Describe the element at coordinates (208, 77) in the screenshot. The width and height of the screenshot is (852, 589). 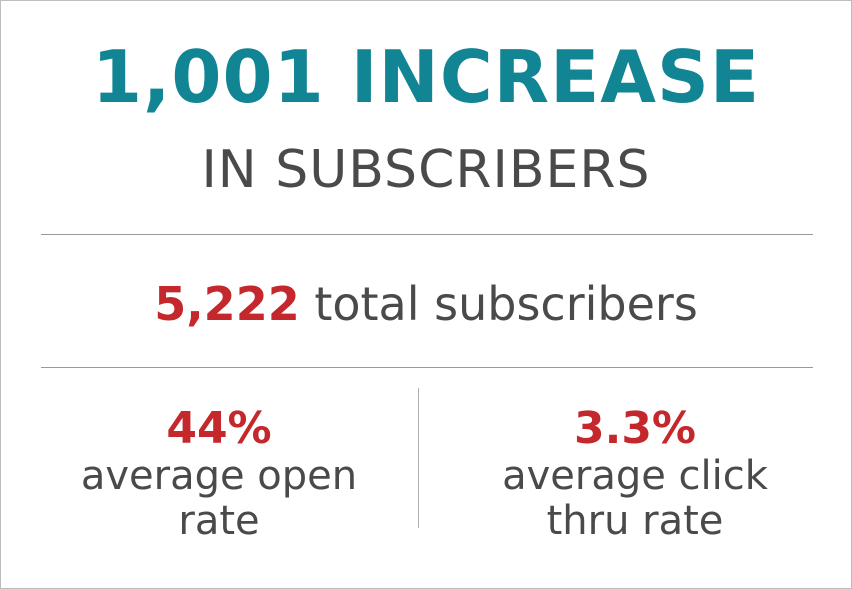
I see `headline-number: 1,001` at that location.